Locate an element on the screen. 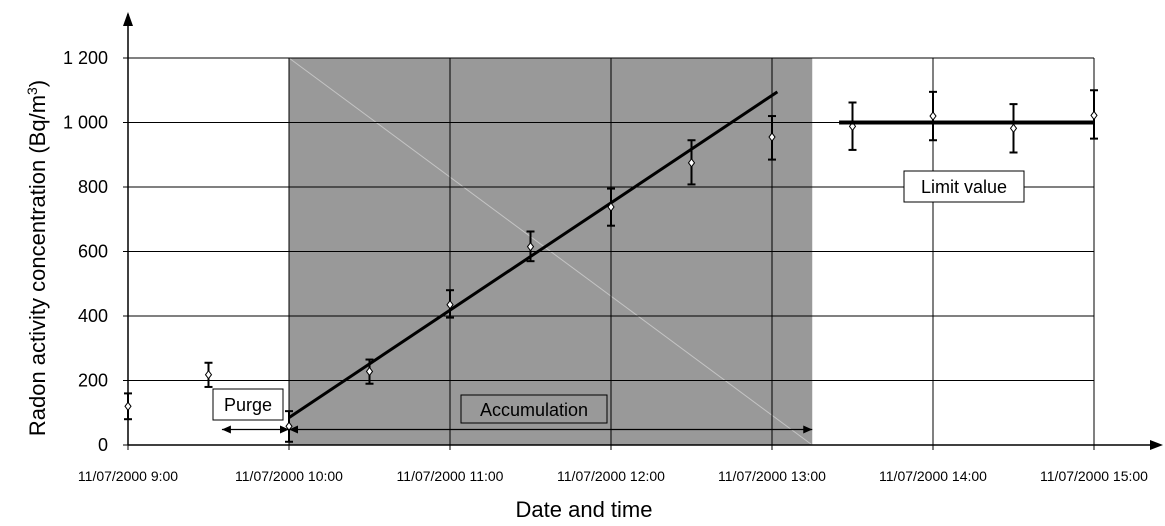 Image resolution: width=1165 pixels, height=526 pixels. x-tick-label: 11/07/2000 12:00 is located at coordinates (611, 476).